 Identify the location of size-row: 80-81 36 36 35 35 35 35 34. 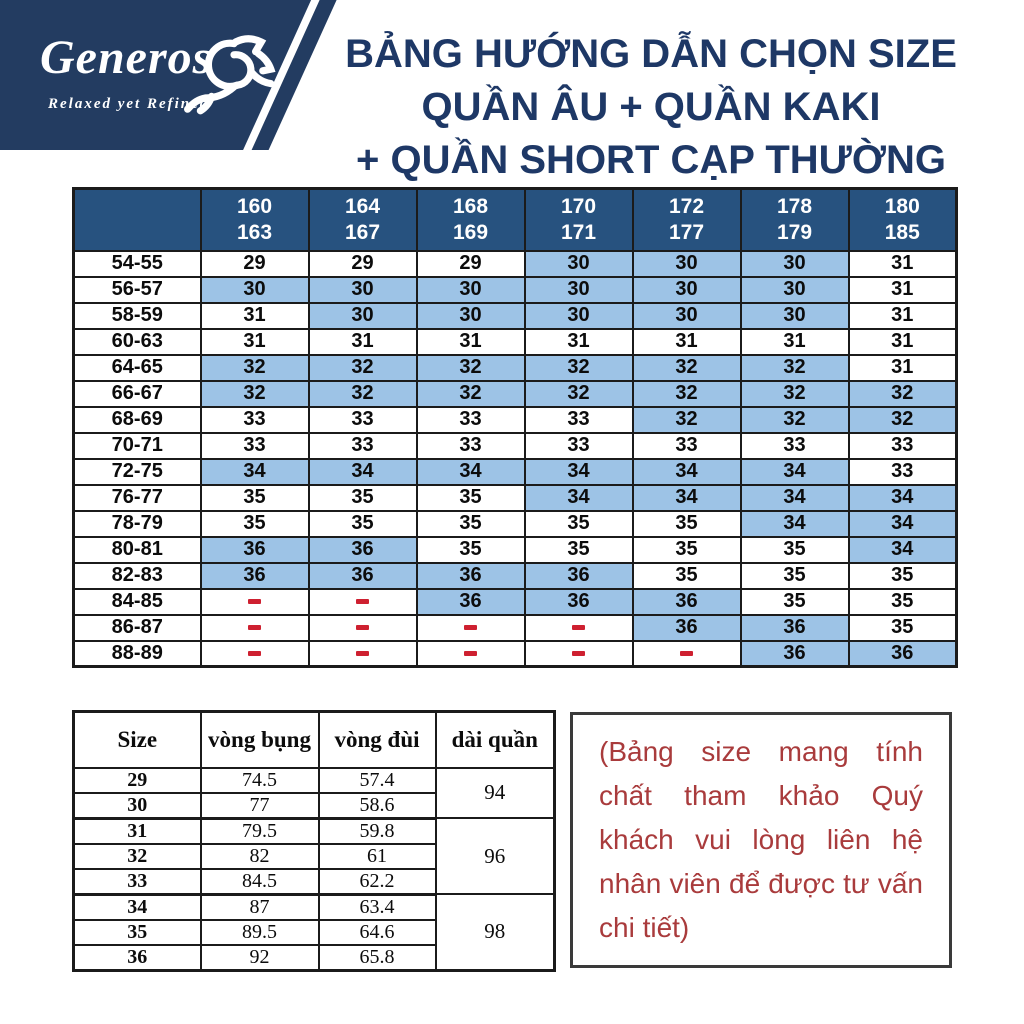
(515, 549).